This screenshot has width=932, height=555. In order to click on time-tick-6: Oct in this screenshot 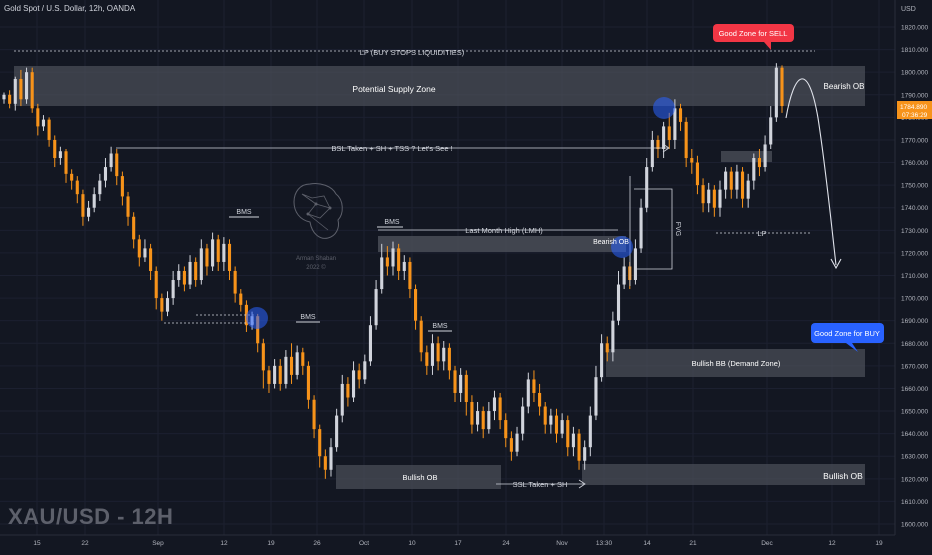, I will do `click(364, 543)`.